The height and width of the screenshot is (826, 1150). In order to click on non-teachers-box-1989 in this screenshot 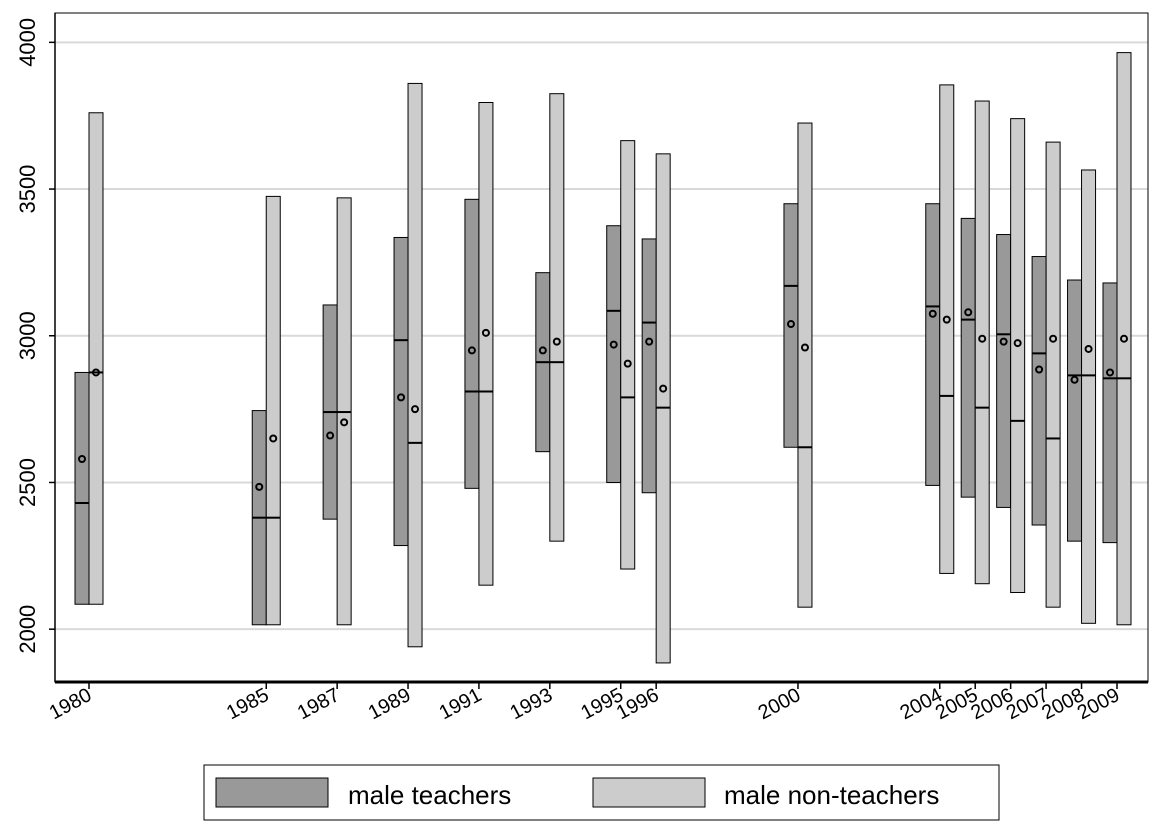, I will do `click(415, 365)`.